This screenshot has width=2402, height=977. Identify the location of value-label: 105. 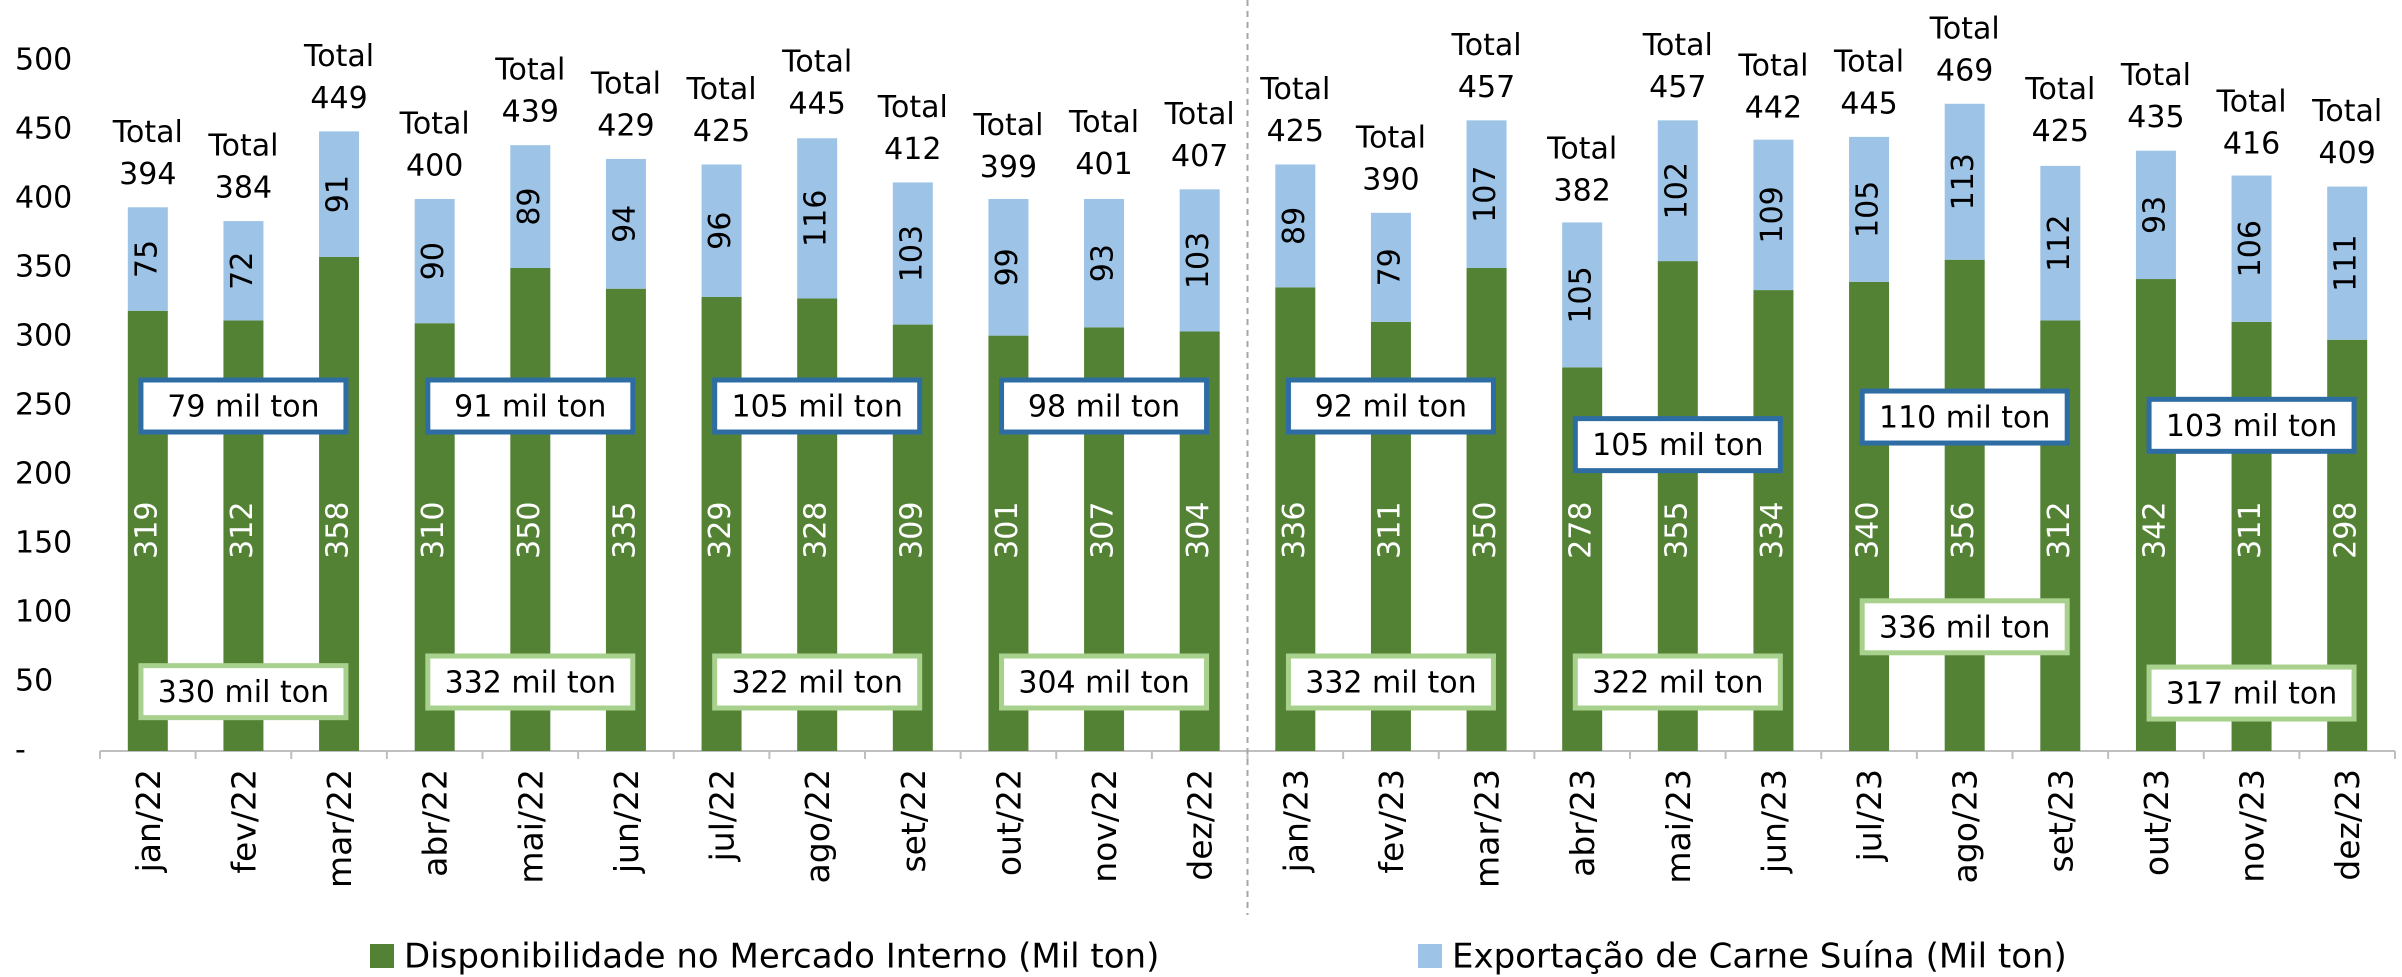
(1581, 294).